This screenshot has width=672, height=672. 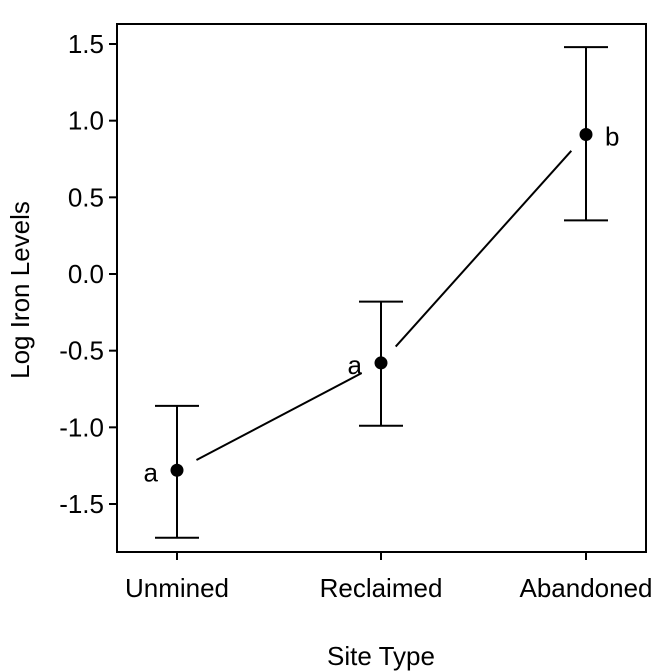 What do you see at coordinates (81, 427) in the screenshot?
I see `y-tick-label: -1.0` at bounding box center [81, 427].